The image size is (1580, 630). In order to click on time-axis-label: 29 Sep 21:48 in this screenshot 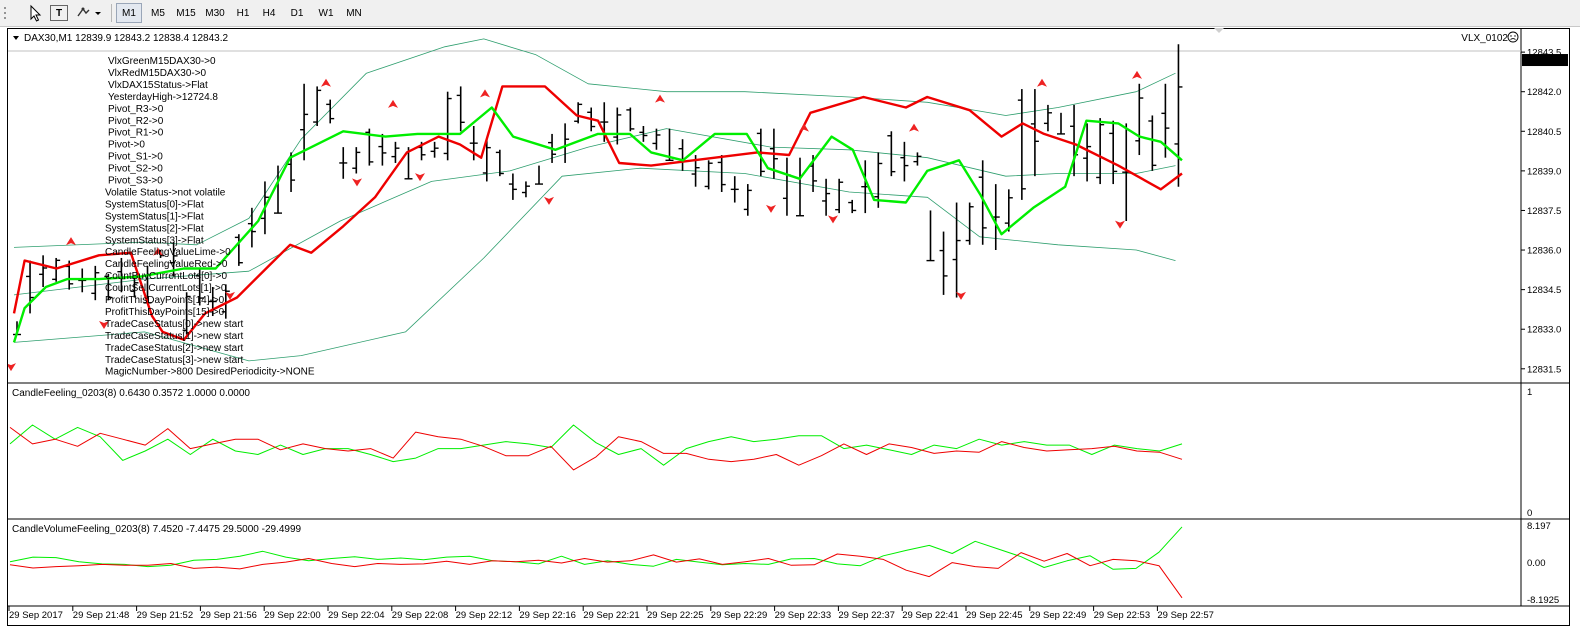, I will do `click(101, 615)`.